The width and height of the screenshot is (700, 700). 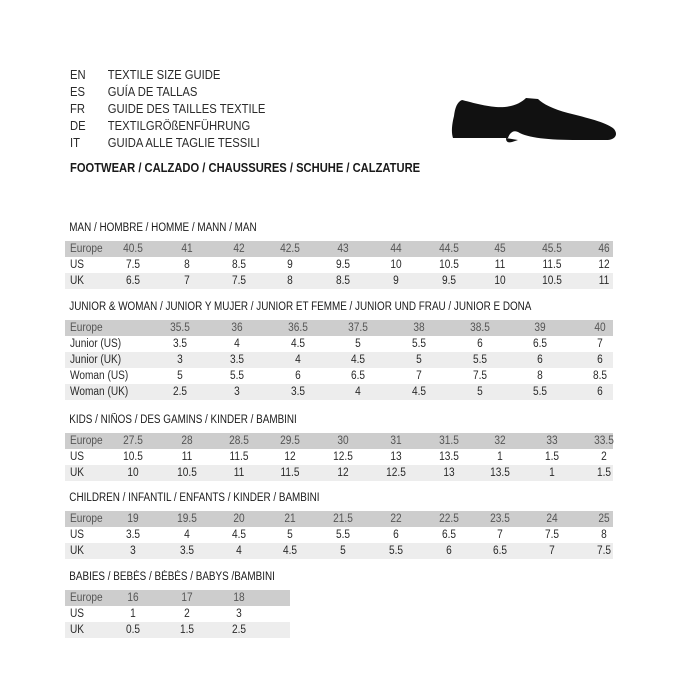 I want to click on size-cell: 0.5, so click(x=133, y=630).